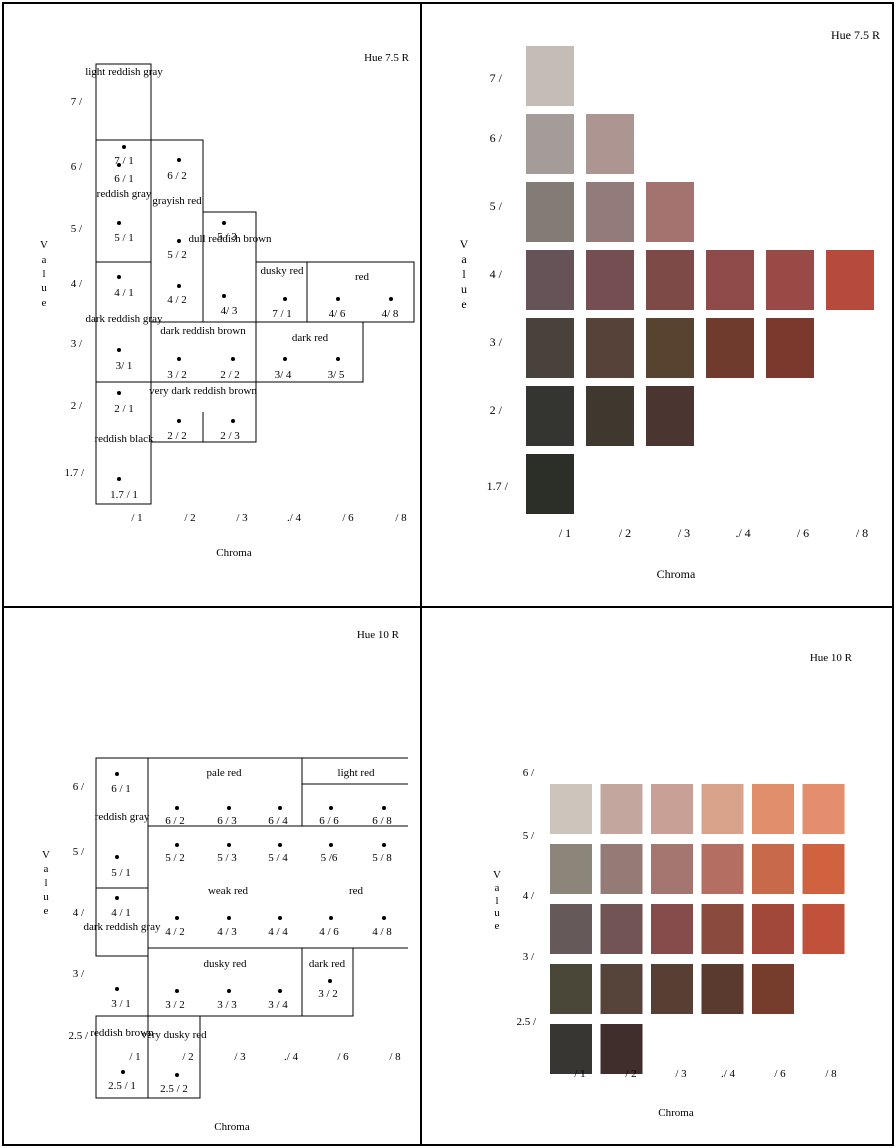  What do you see at coordinates (177, 201) in the screenshot?
I see `color-name: grayish red` at bounding box center [177, 201].